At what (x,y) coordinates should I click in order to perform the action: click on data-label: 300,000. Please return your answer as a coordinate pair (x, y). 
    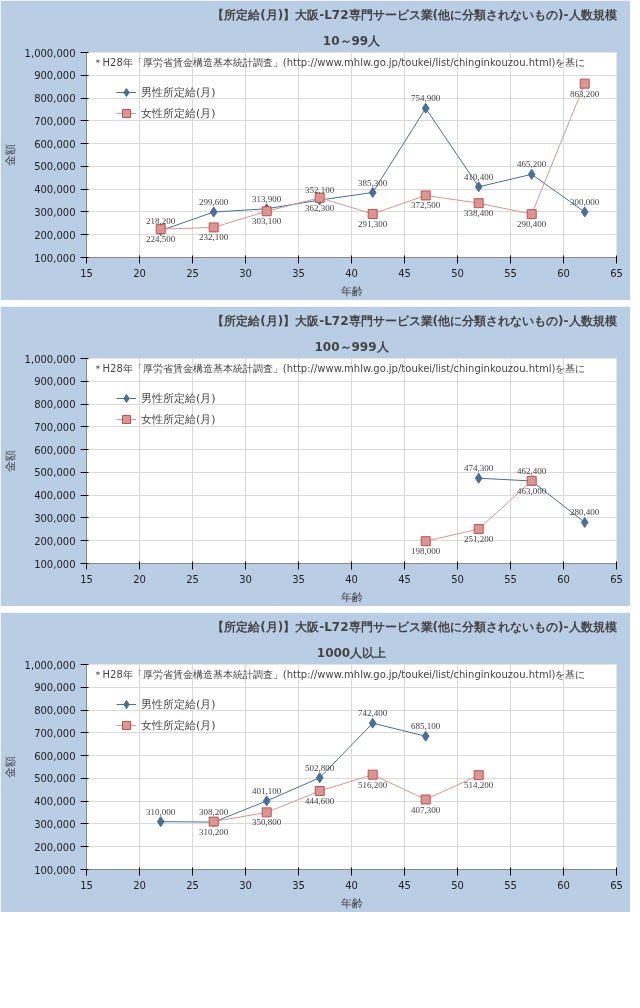
    Looking at the image, I should click on (585, 201).